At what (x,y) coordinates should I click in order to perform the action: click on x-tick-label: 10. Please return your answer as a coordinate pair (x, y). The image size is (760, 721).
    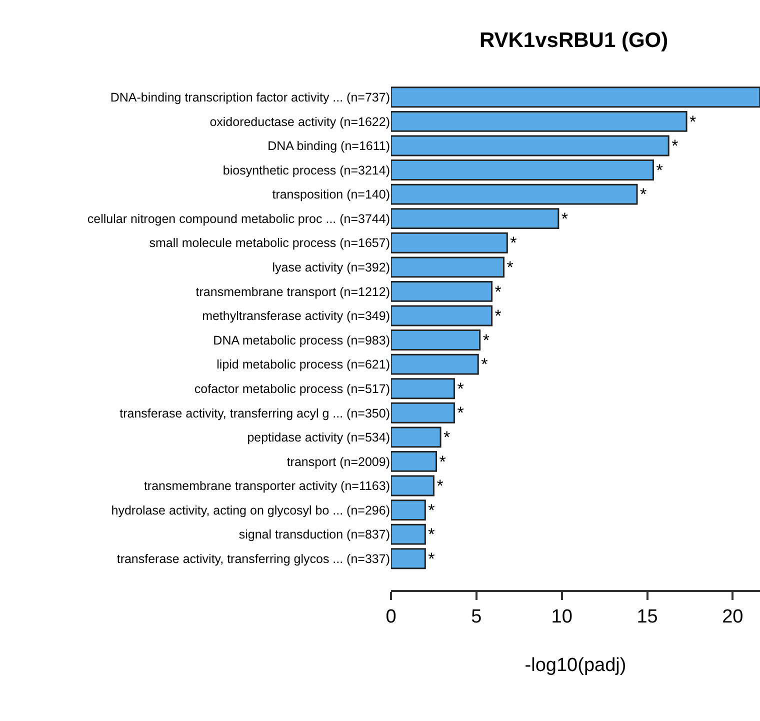
    Looking at the image, I should click on (561, 617).